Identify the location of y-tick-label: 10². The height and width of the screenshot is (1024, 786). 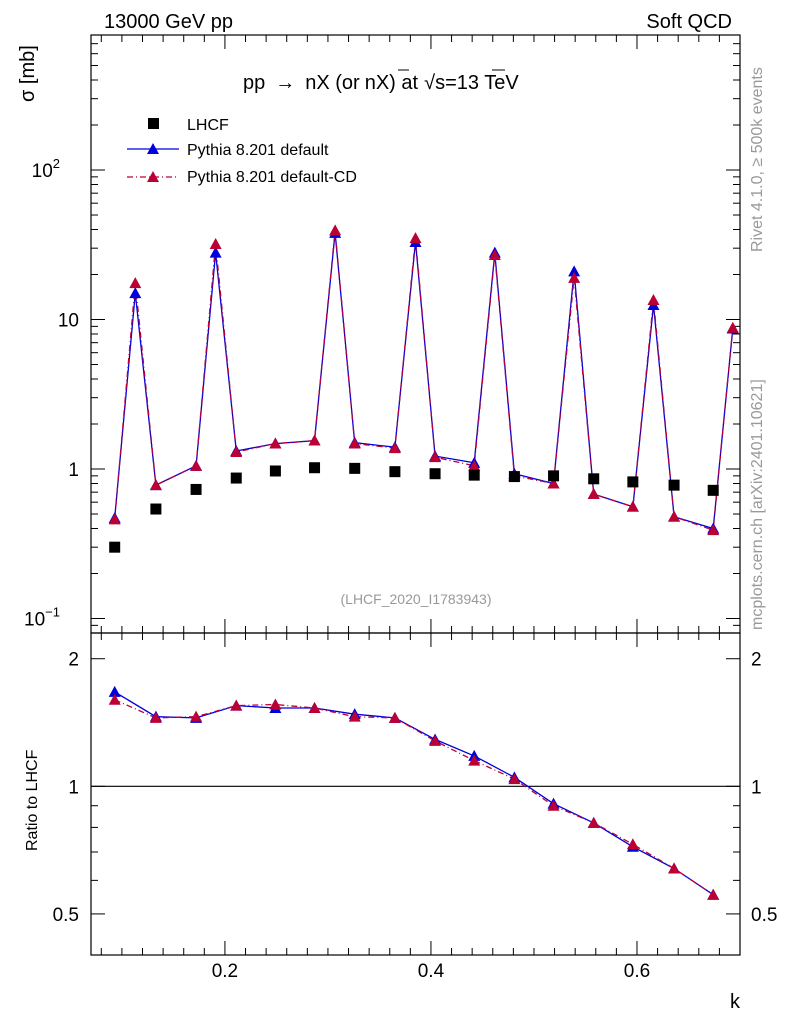
(46, 169).